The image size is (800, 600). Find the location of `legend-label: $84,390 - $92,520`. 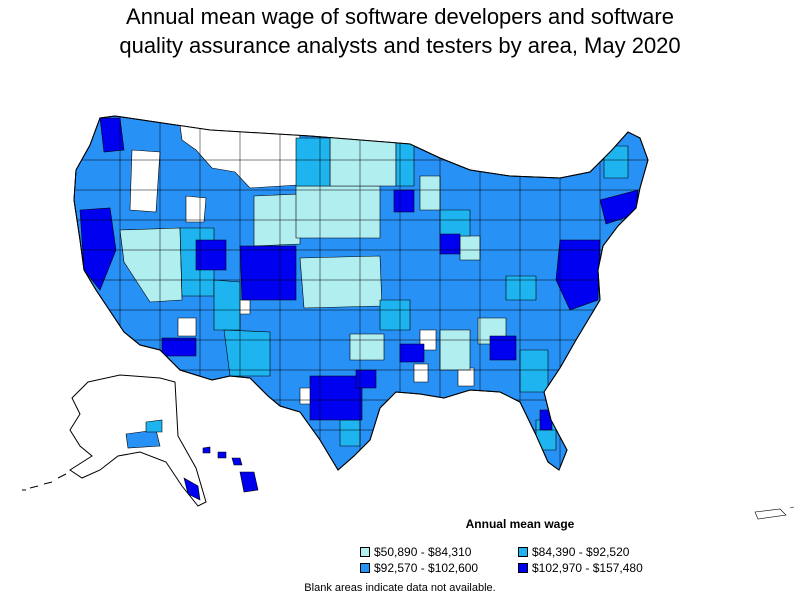

legend-label: $84,390 - $92,520 is located at coordinates (581, 552).